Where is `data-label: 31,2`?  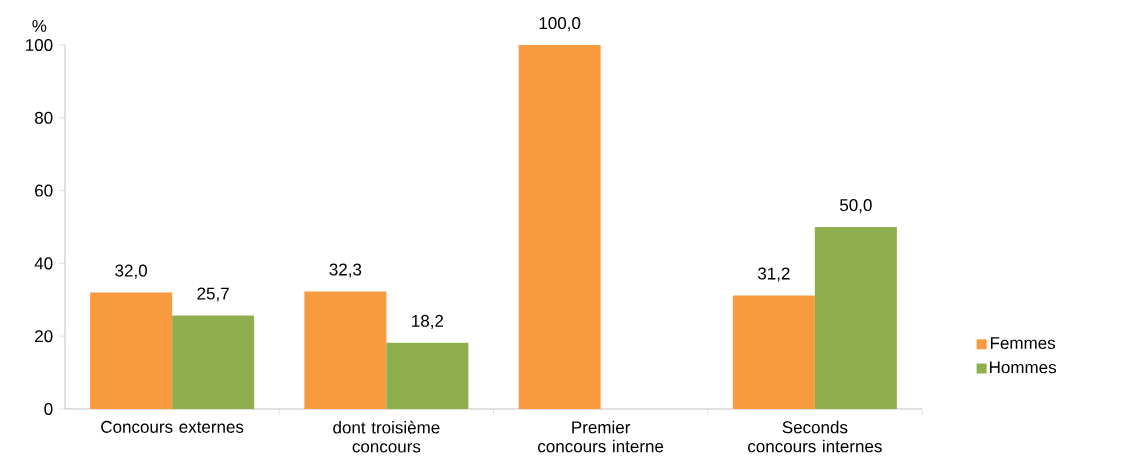 data-label: 31,2 is located at coordinates (773, 274).